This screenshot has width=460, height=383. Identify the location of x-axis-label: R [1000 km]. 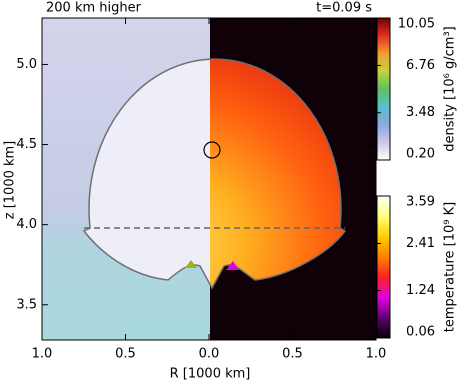
(210, 374).